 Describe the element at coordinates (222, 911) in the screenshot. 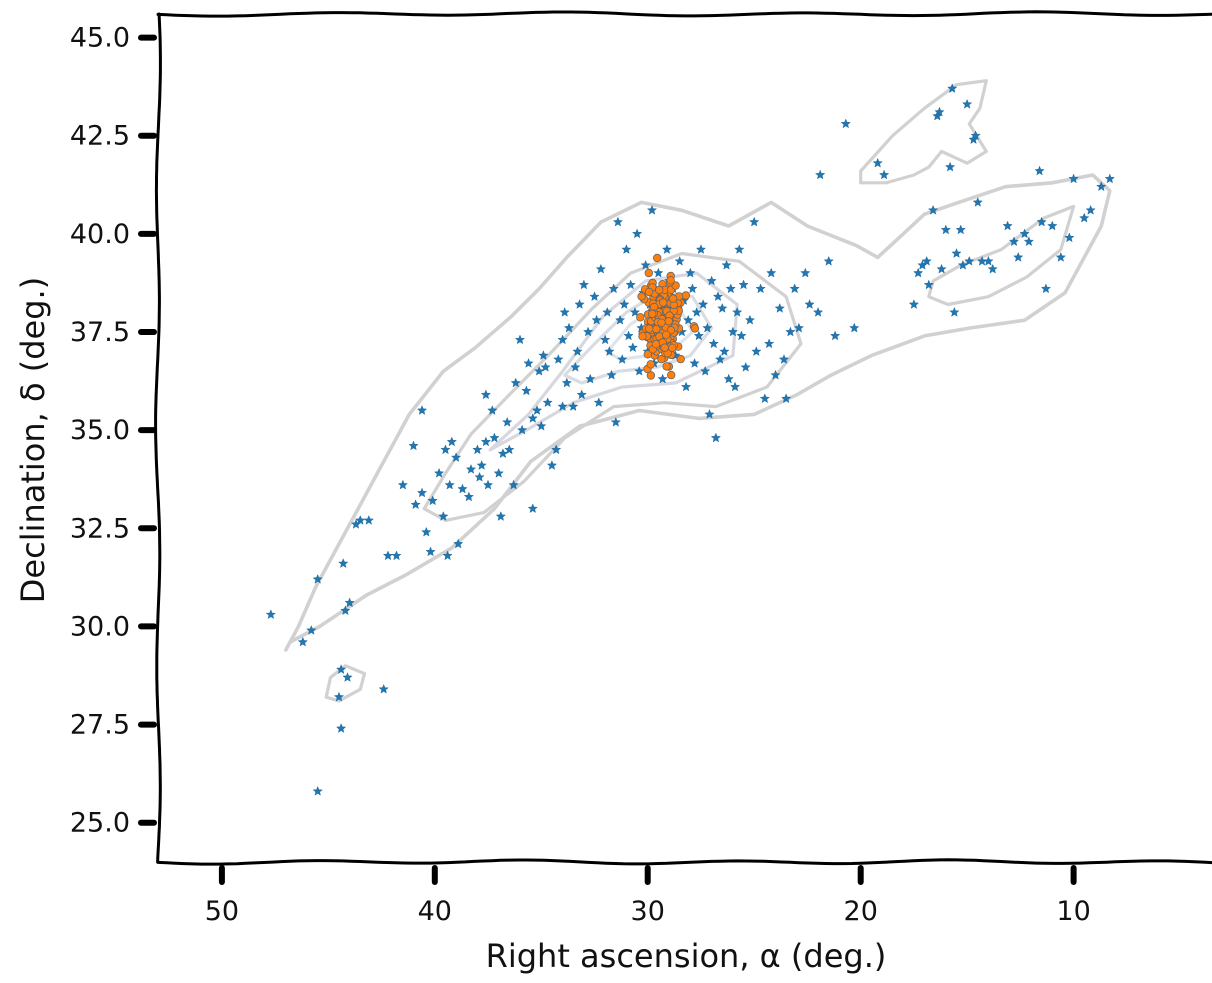

I see `x-tick-label-1: 50` at that location.